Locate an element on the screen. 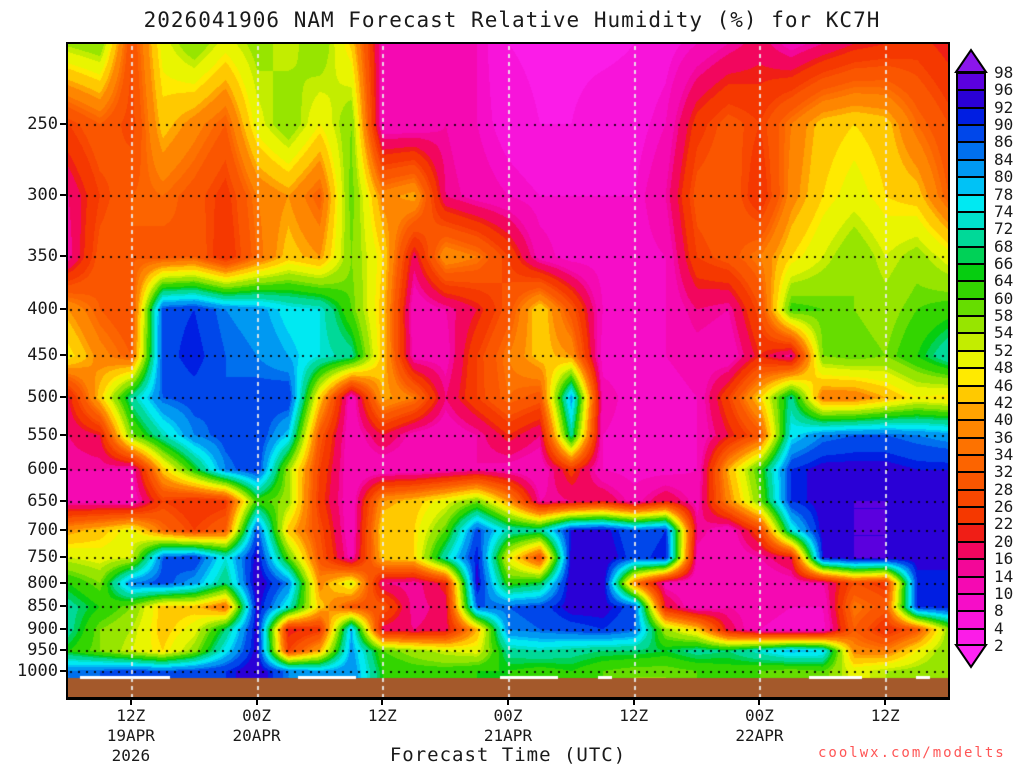 This screenshot has height=768, width=1024. y-tick-label: 400 is located at coordinates (42, 309).